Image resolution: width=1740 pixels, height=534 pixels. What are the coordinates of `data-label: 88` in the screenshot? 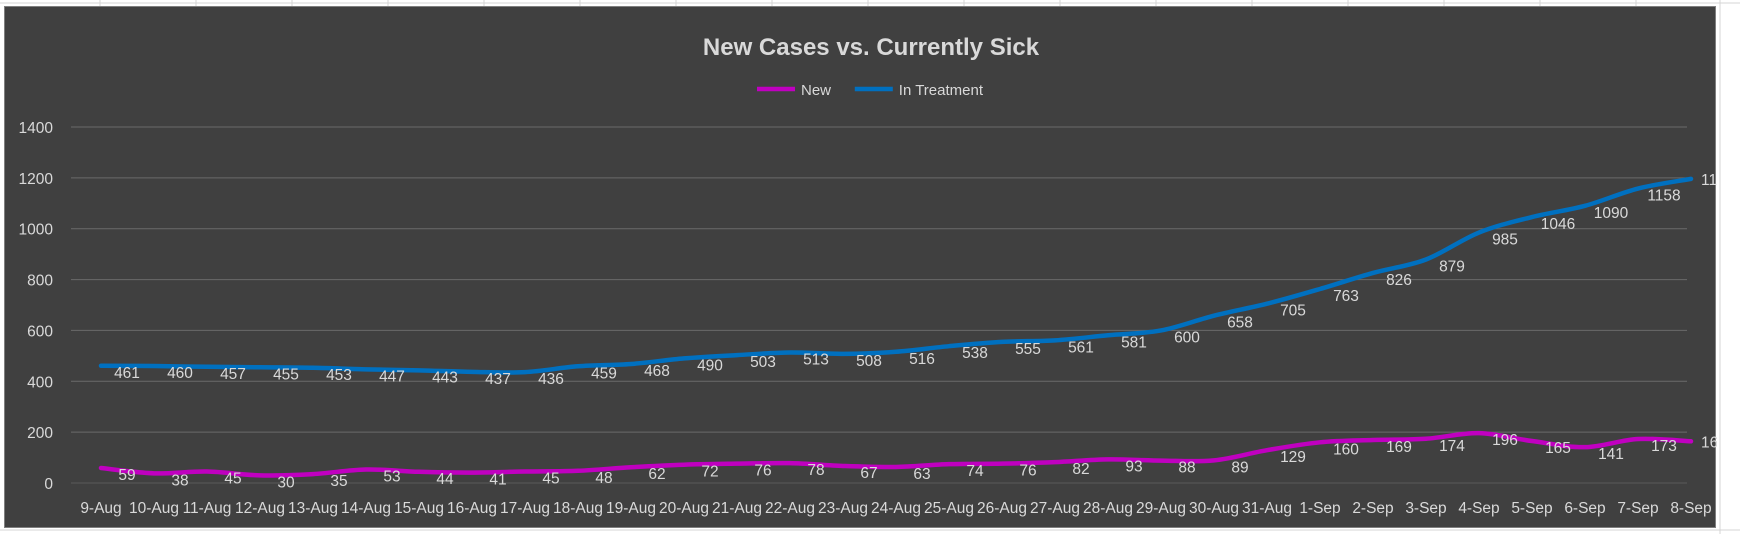 It's located at (1186, 468).